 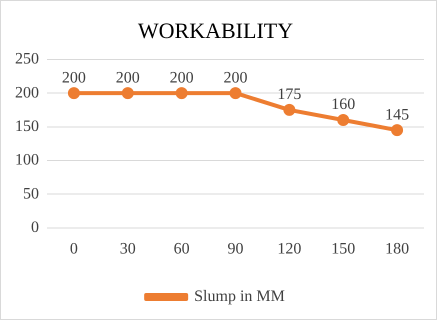 I want to click on chart-title: WORKABILITY, so click(x=216, y=30).